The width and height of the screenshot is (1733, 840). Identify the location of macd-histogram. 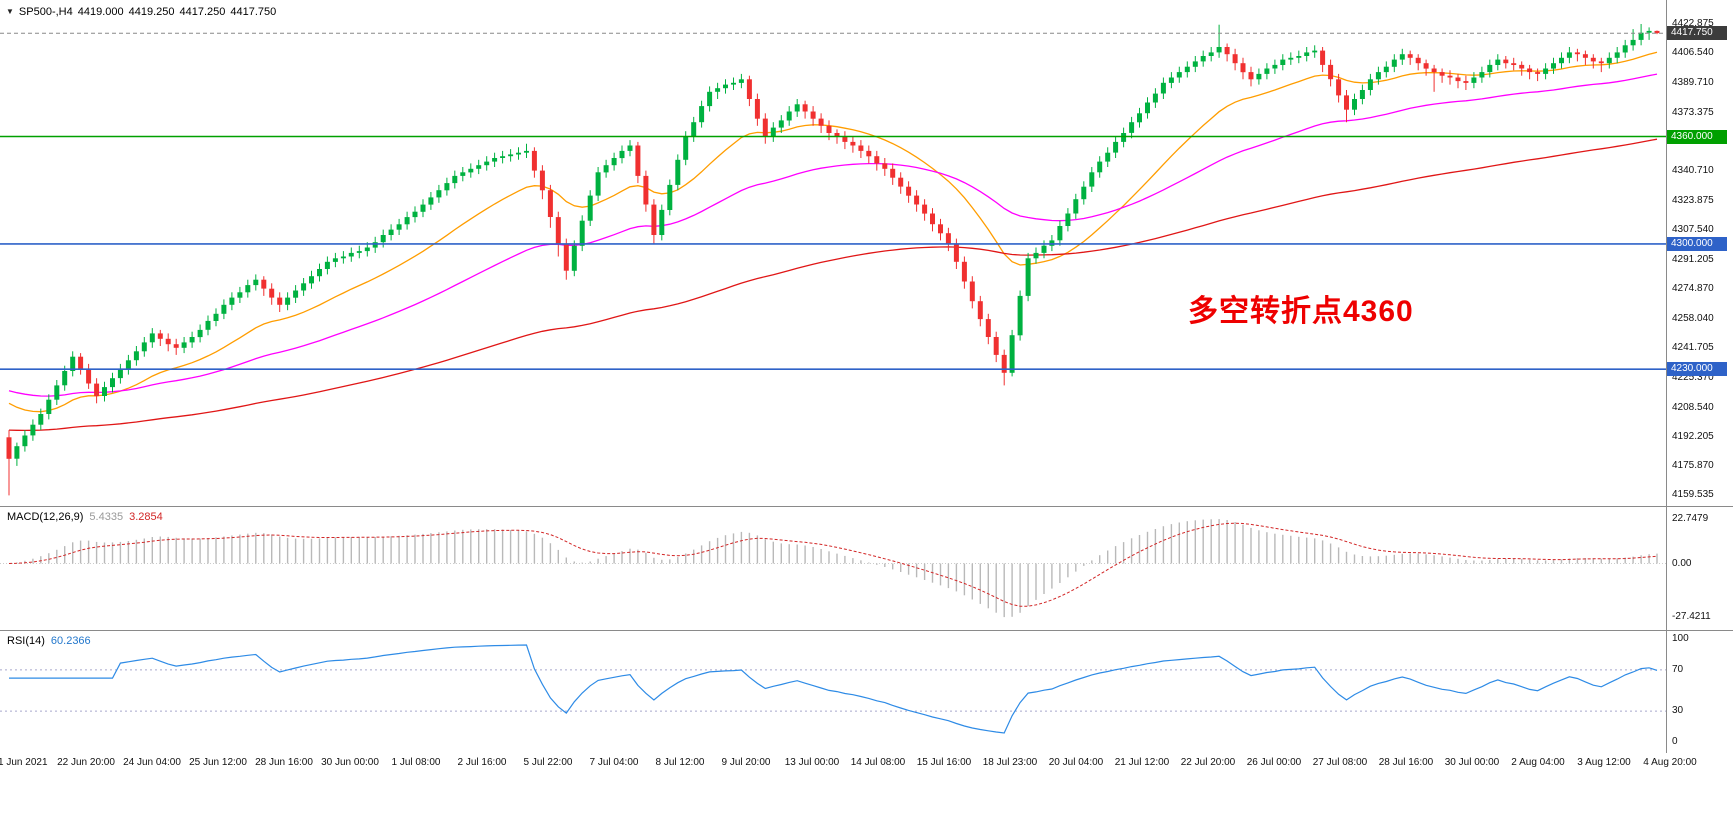
(837, 568).